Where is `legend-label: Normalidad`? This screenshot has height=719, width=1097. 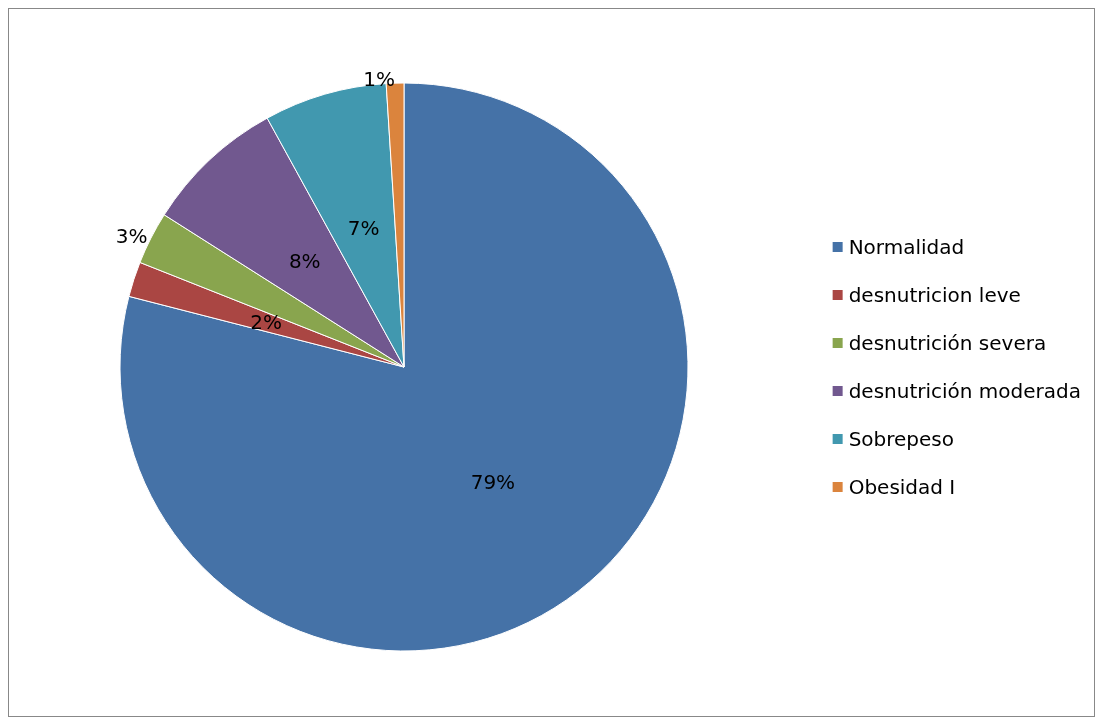
legend-label: Normalidad is located at coordinates (906, 247).